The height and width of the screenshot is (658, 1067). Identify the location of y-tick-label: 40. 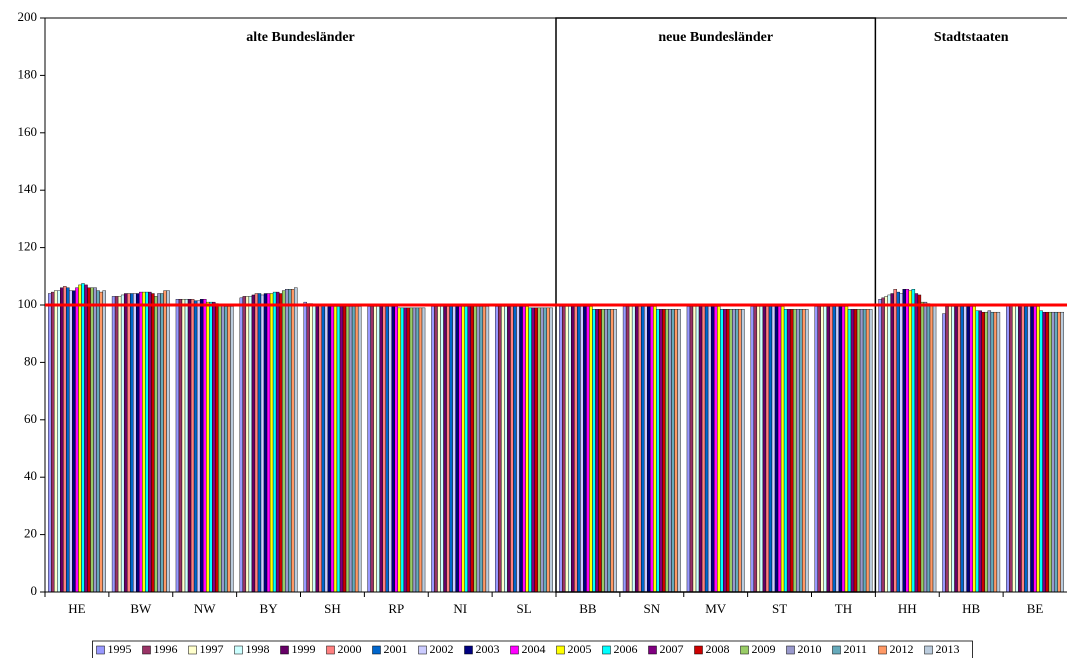
(30, 475).